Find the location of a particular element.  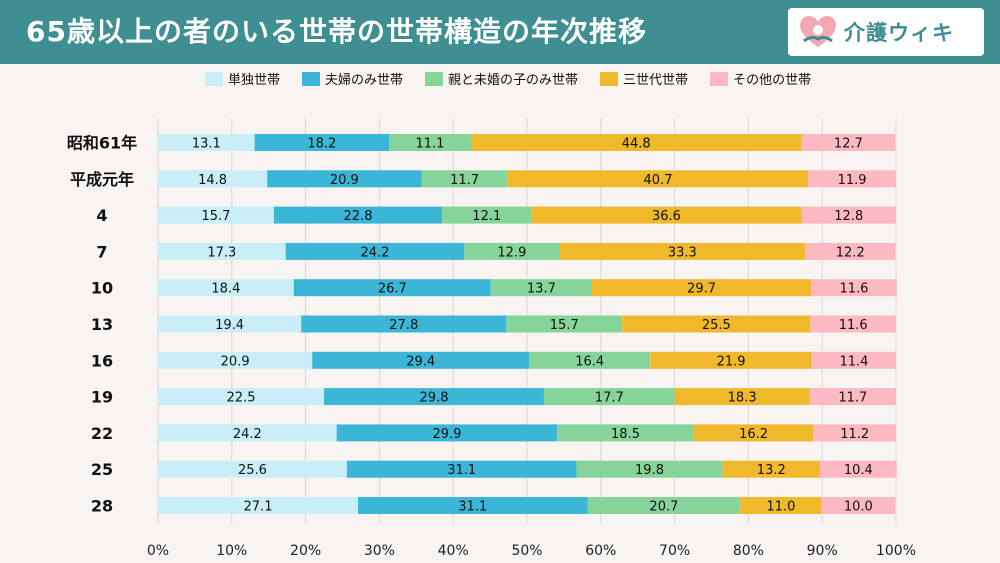

data-label: 12.1 is located at coordinates (486, 216).